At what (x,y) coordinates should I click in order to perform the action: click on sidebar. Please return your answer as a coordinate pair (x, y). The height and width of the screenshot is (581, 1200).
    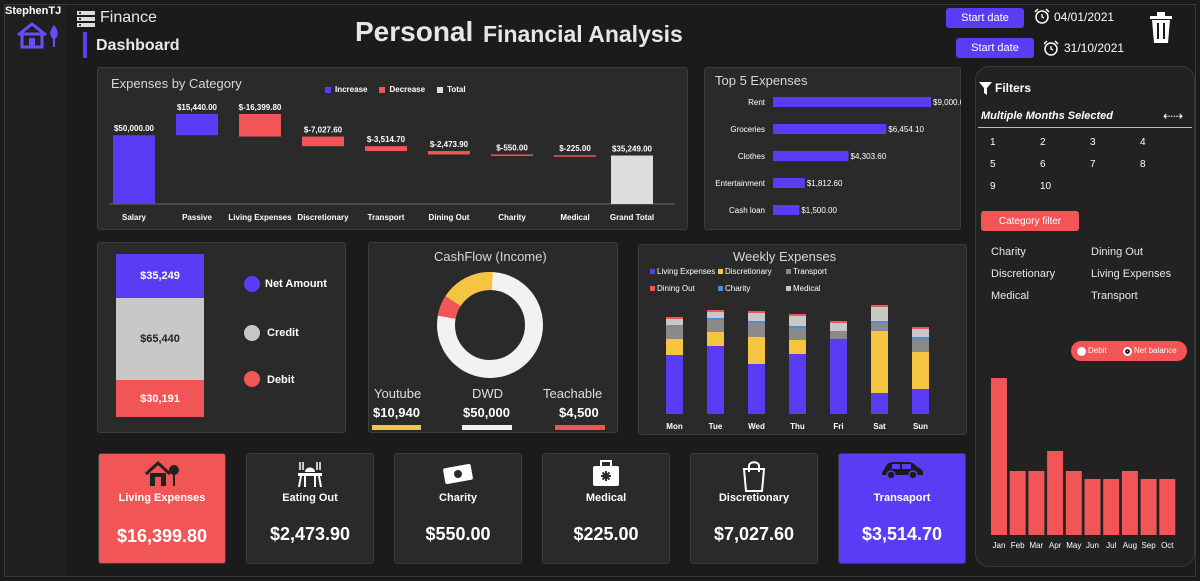
    Looking at the image, I should click on (36, 290).